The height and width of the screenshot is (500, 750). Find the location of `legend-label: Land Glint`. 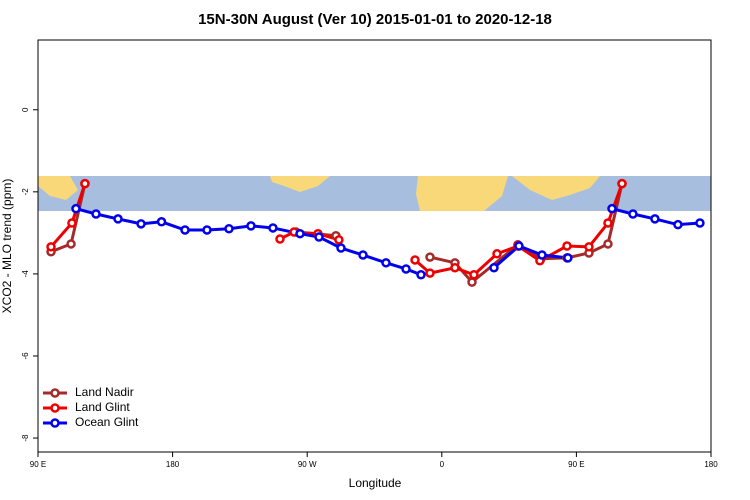

legend-label: Land Glint is located at coordinates (102, 407).